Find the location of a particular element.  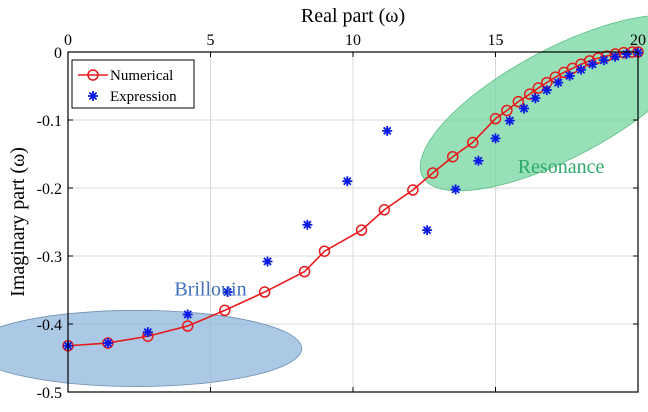

y-tick-label: -0.4 is located at coordinates (49, 325).